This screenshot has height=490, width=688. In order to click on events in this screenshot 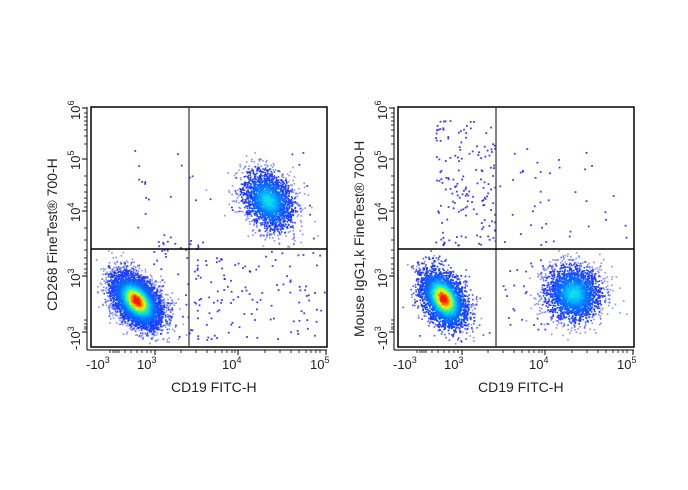, I will do `click(210, 247)`.